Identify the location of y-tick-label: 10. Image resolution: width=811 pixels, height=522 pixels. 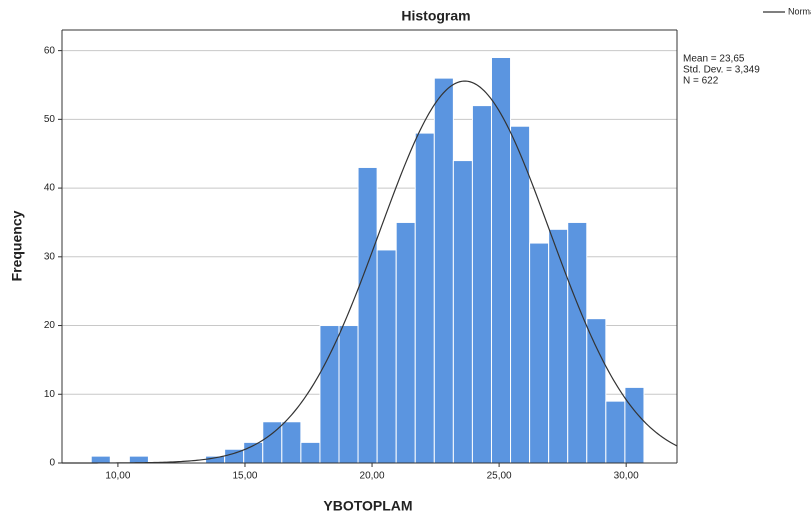
(50, 394).